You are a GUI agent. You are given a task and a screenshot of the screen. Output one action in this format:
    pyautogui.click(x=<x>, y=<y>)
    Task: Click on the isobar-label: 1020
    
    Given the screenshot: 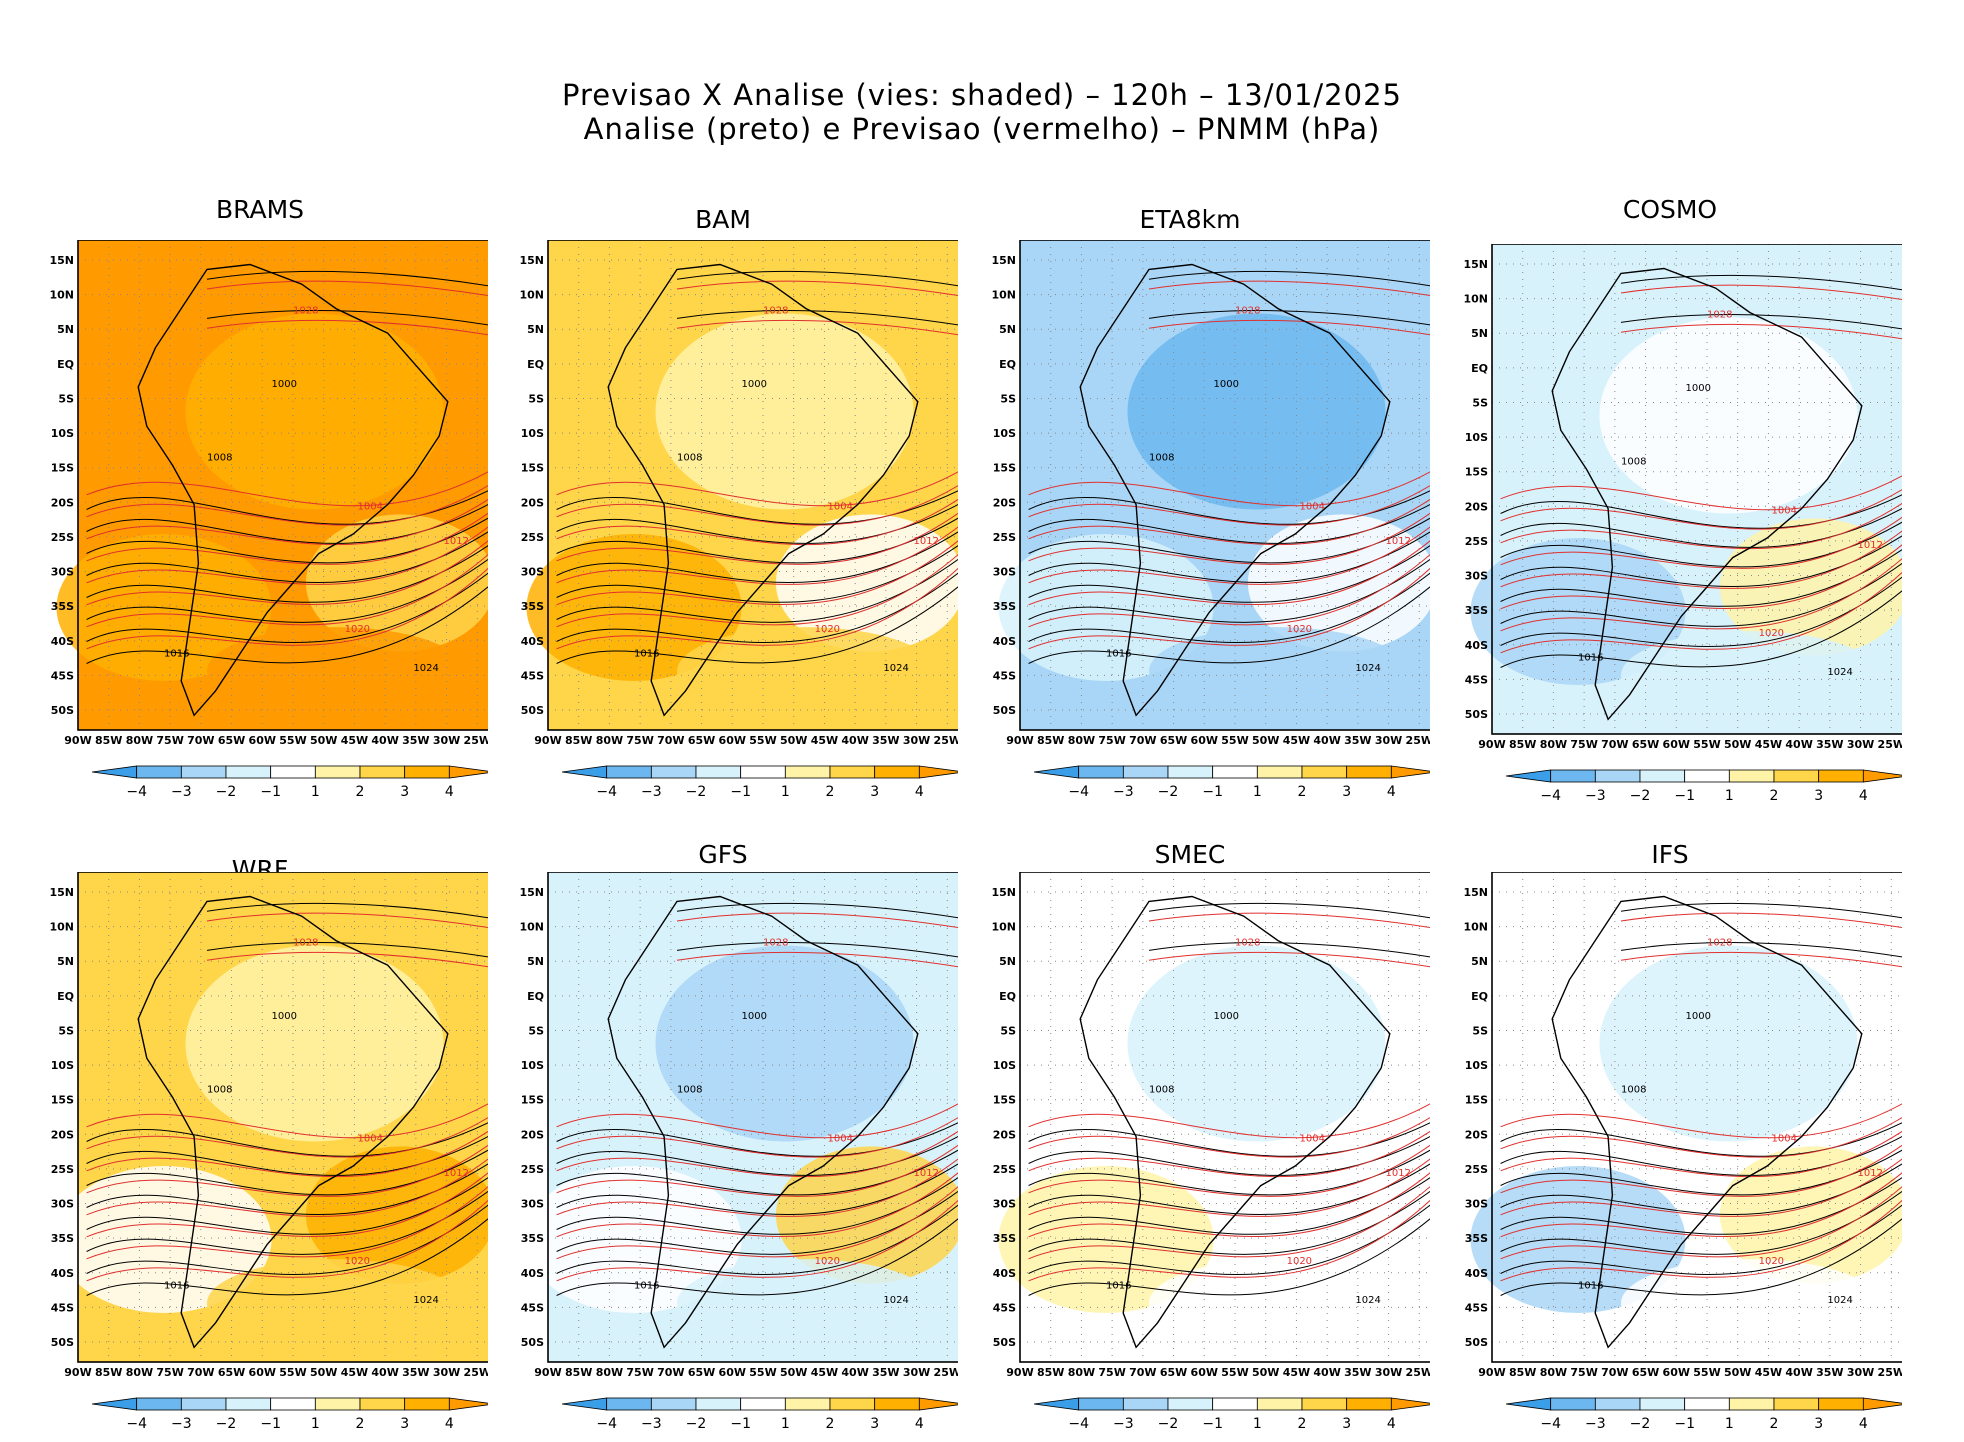 What is the action you would take?
    pyautogui.click(x=357, y=629)
    